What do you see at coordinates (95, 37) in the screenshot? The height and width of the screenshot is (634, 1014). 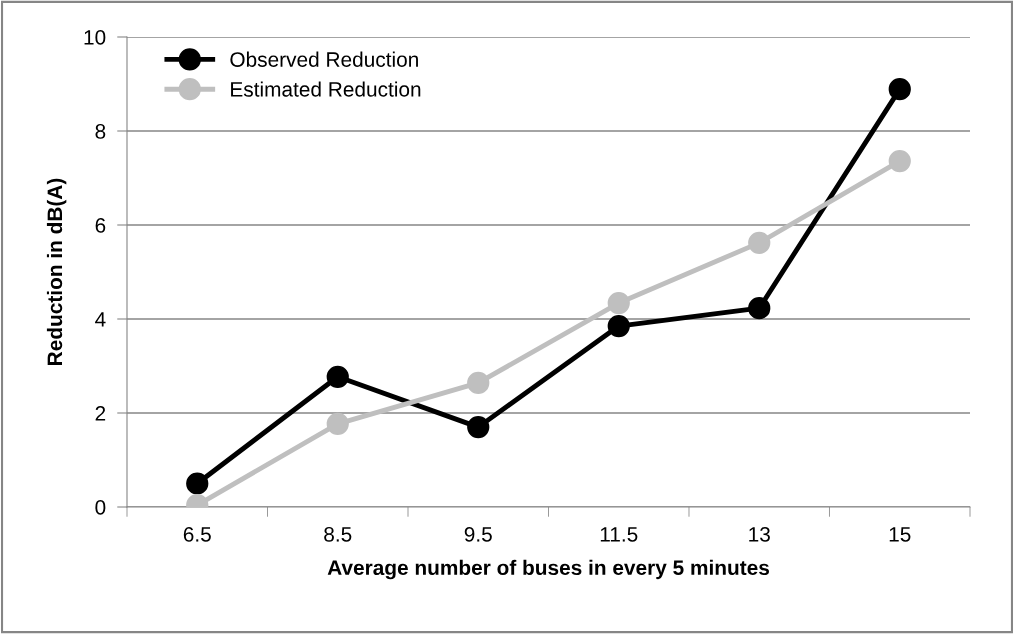 I see `y-tick-label: 10` at bounding box center [95, 37].